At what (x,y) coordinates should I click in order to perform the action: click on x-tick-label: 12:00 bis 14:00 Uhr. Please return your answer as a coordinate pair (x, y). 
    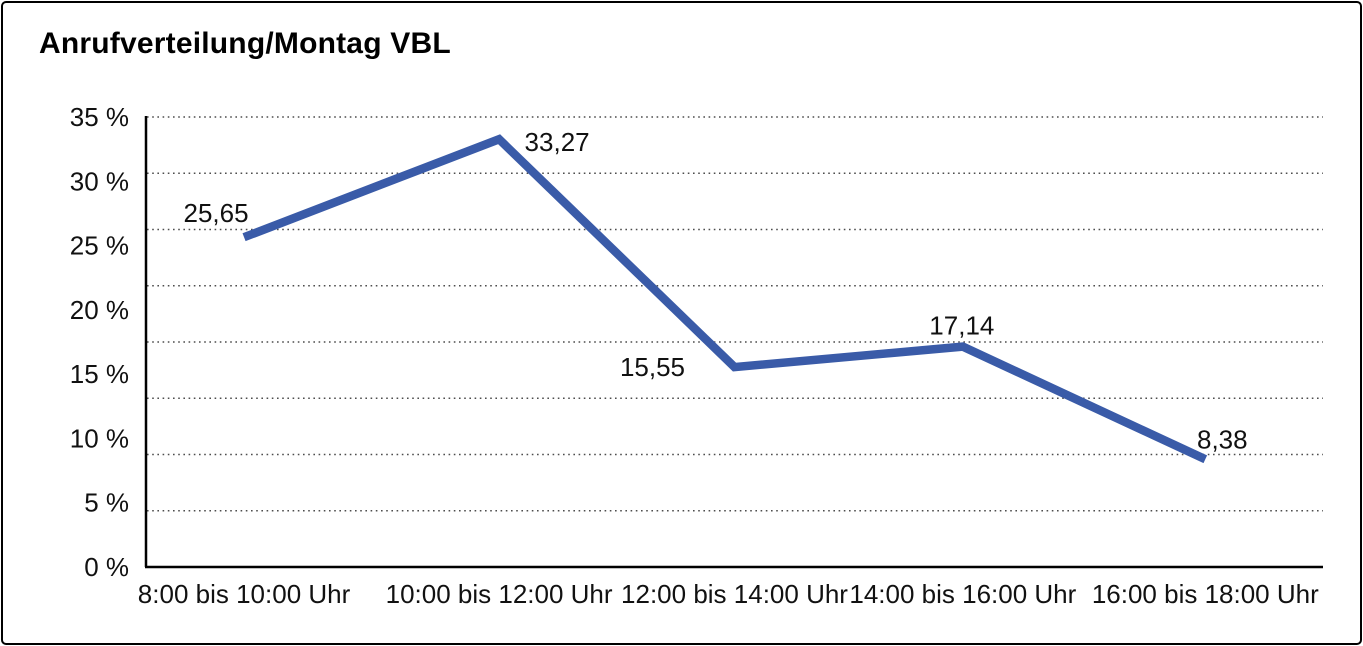
    Looking at the image, I should click on (734, 594).